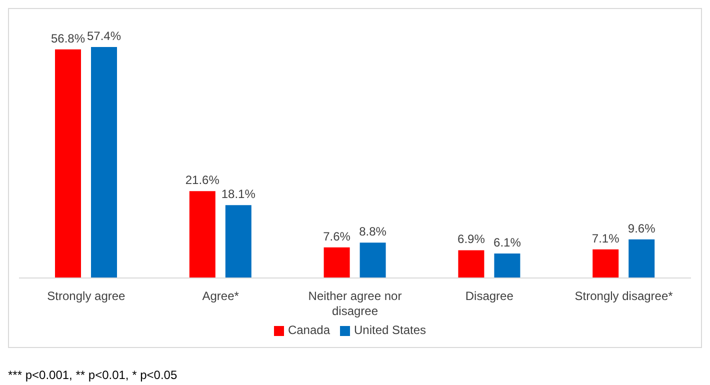 The height and width of the screenshot is (385, 710). What do you see at coordinates (202, 180) in the screenshot?
I see `data-label: 21.6%` at bounding box center [202, 180].